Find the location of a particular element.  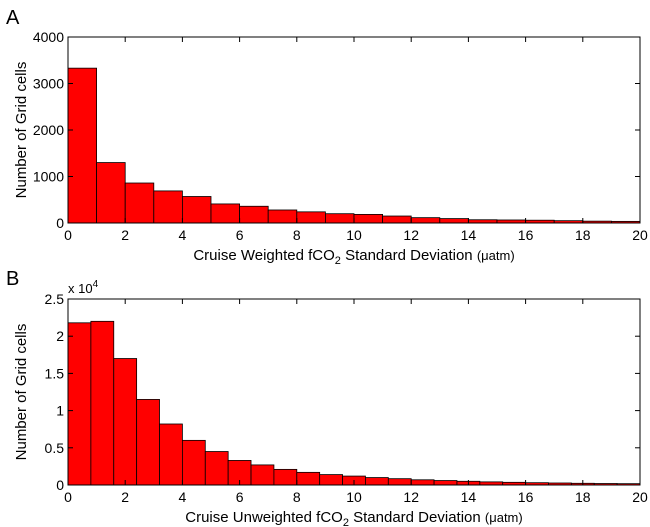

panel-a-y-axis-label: Number of Grid cells is located at coordinates (21, 130).